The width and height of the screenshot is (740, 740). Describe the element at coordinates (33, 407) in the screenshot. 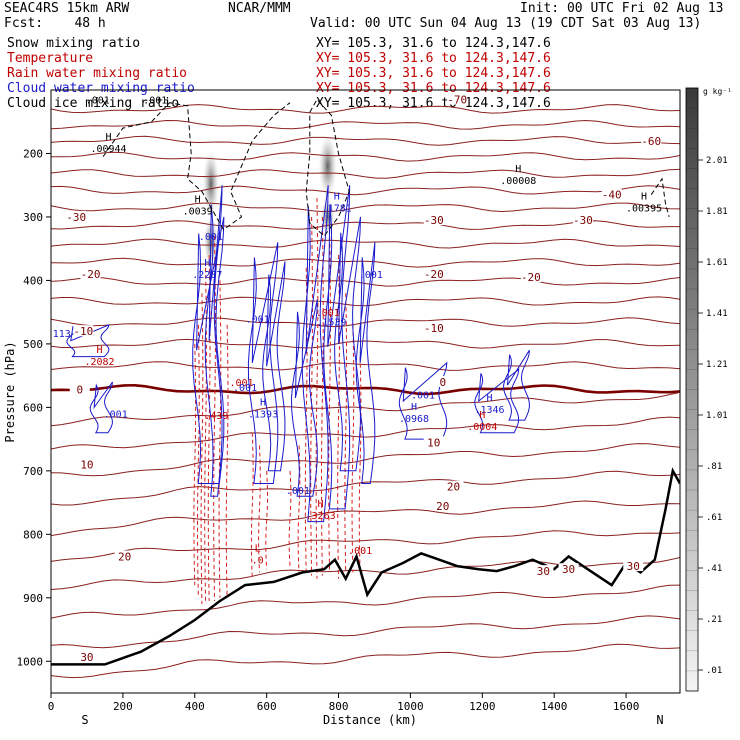

I see `y-tick-label: 600` at that location.